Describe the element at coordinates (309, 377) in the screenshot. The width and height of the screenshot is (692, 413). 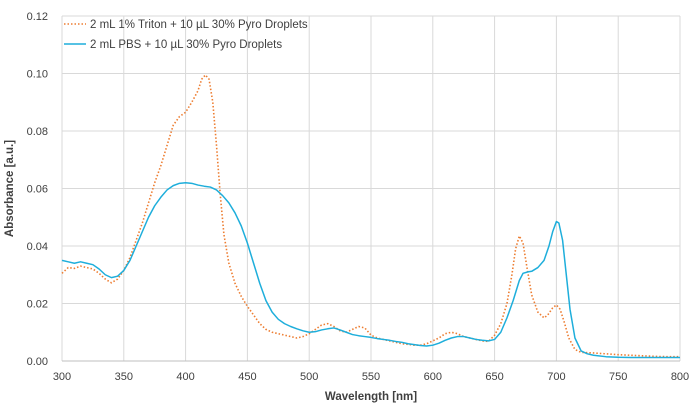
I see `x-tick-label: 500` at that location.